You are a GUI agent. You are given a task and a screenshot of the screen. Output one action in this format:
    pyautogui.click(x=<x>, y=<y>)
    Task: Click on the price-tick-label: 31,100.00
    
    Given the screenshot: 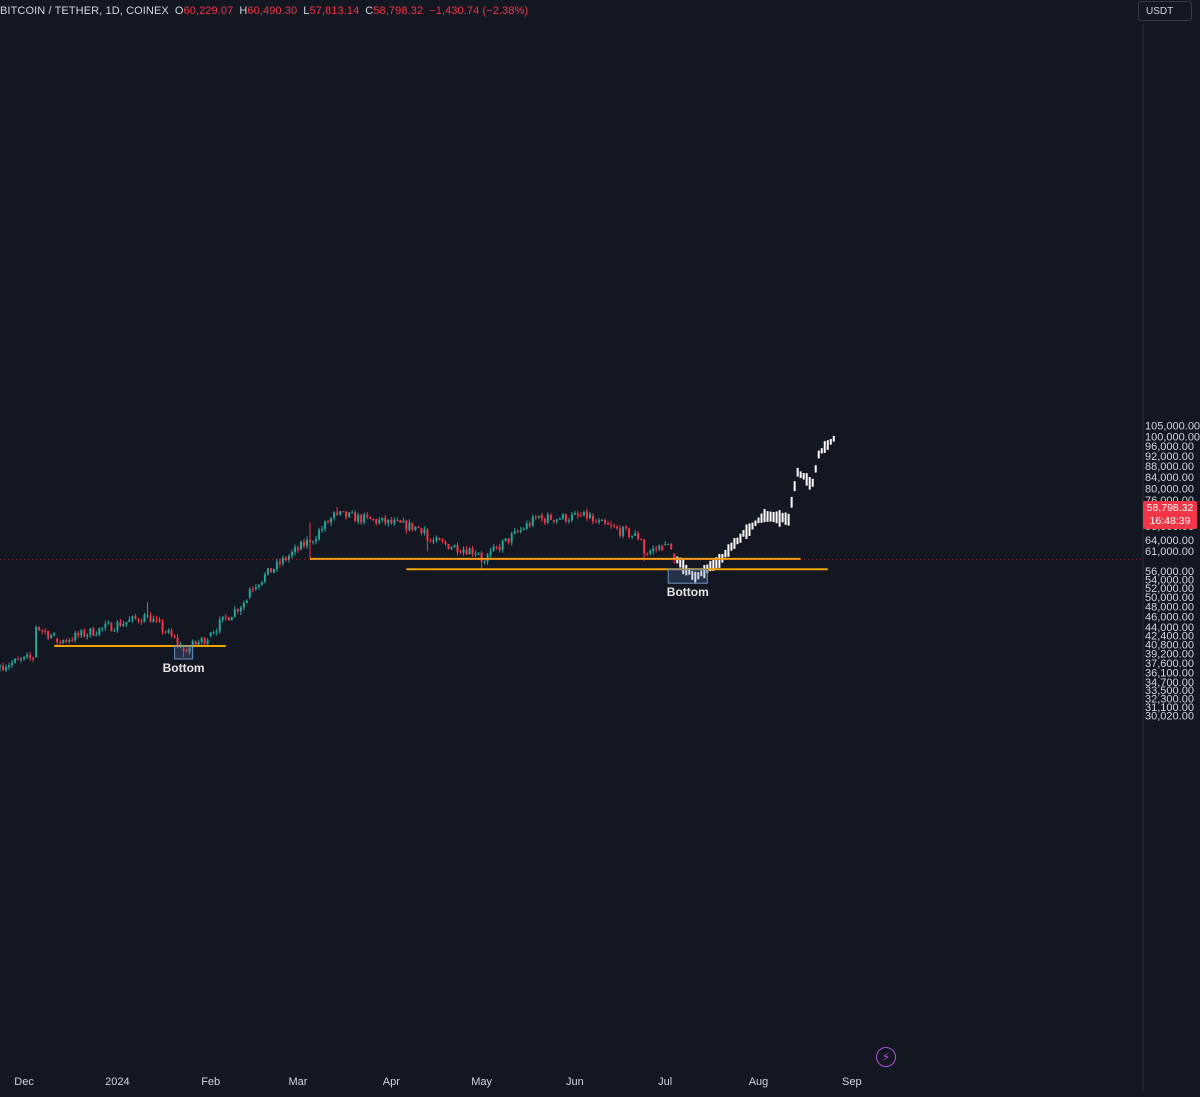 What is the action you would take?
    pyautogui.click(x=1169, y=708)
    